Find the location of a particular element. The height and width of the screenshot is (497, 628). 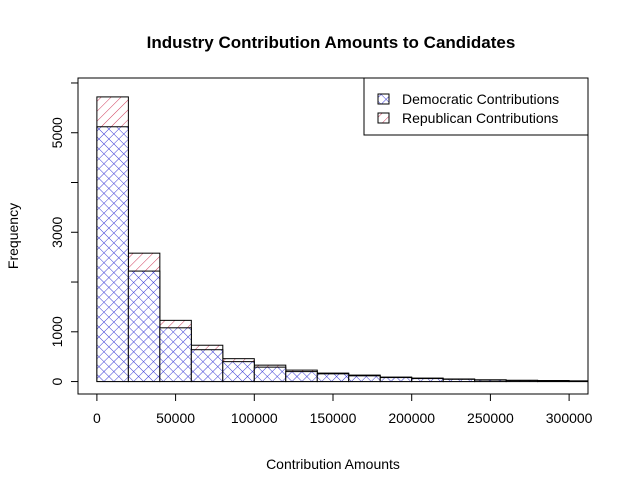

y-tick-label: 3000 is located at coordinates (57, 231).